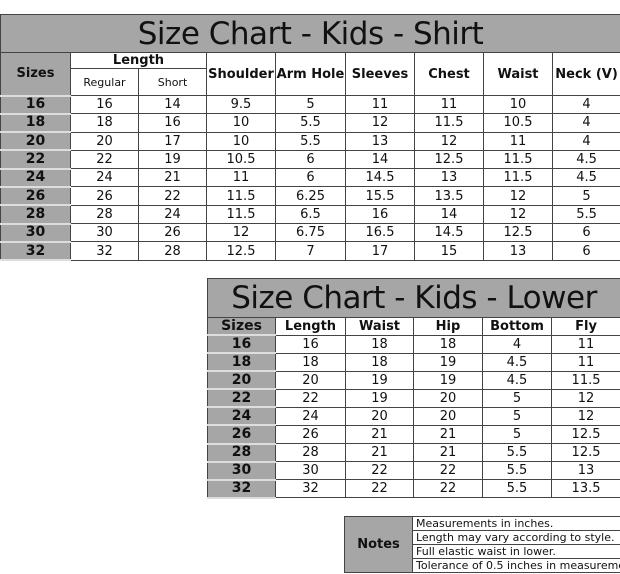 The height and width of the screenshot is (574, 620). I want to click on table-row: 28 28 24 11.5 6.5 16 14 12 5.5, so click(310, 214).